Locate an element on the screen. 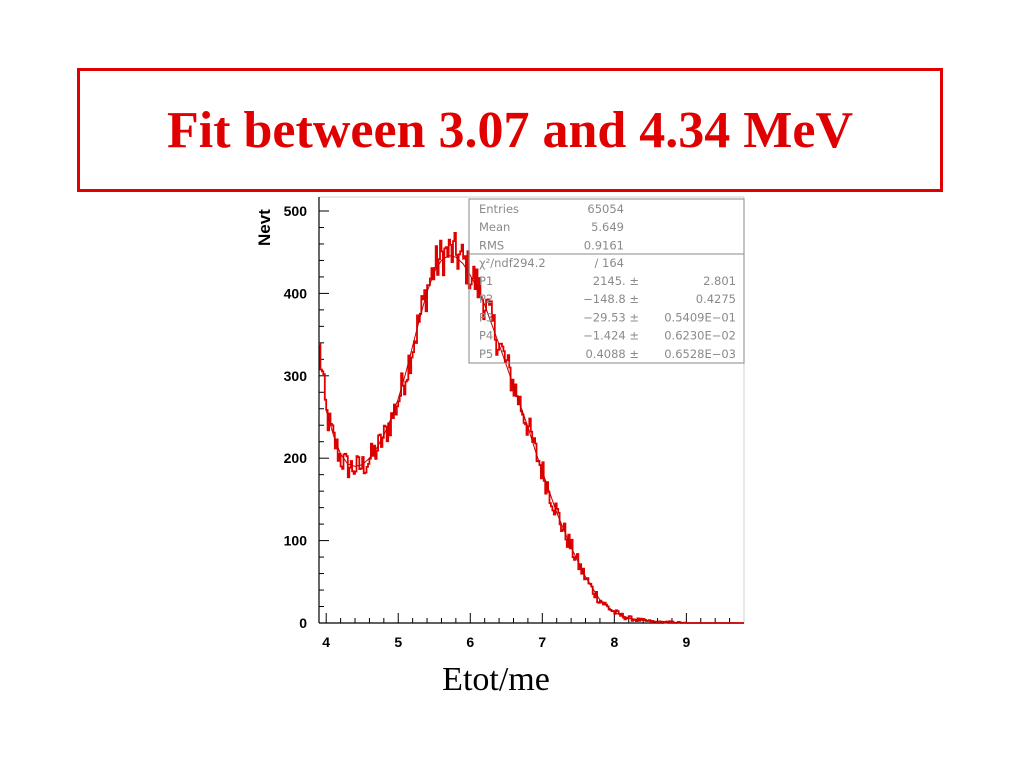  stats-value: 0.9161 is located at coordinates (604, 245).